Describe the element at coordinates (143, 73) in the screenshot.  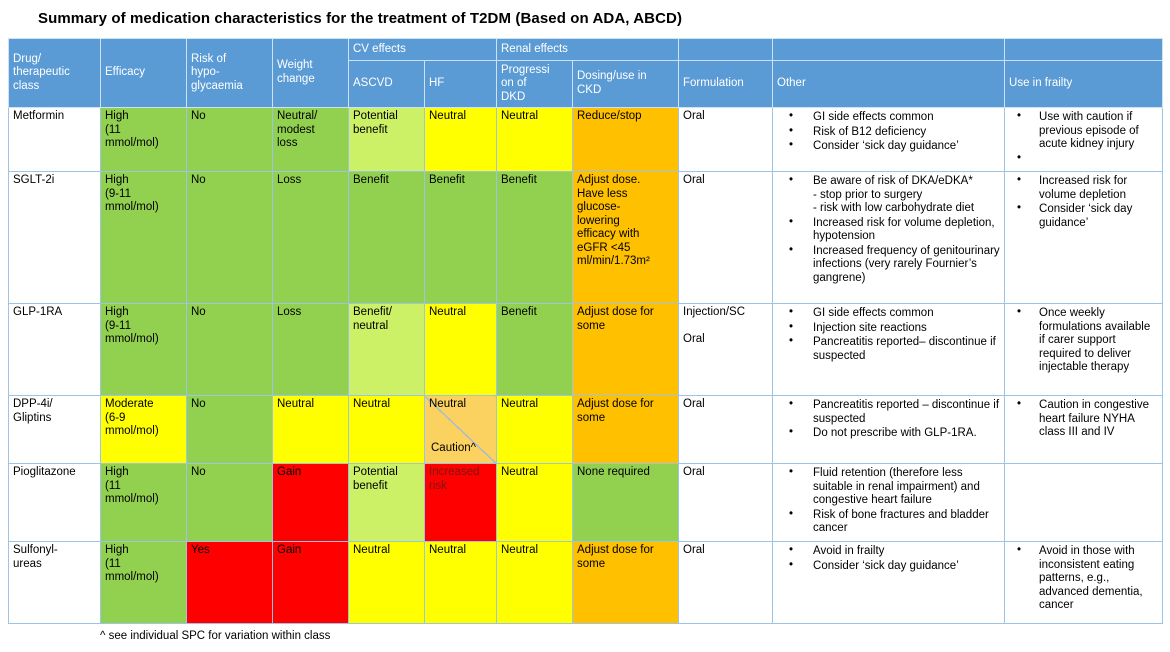
I see `col-header-efficacy: Efficacy` at that location.